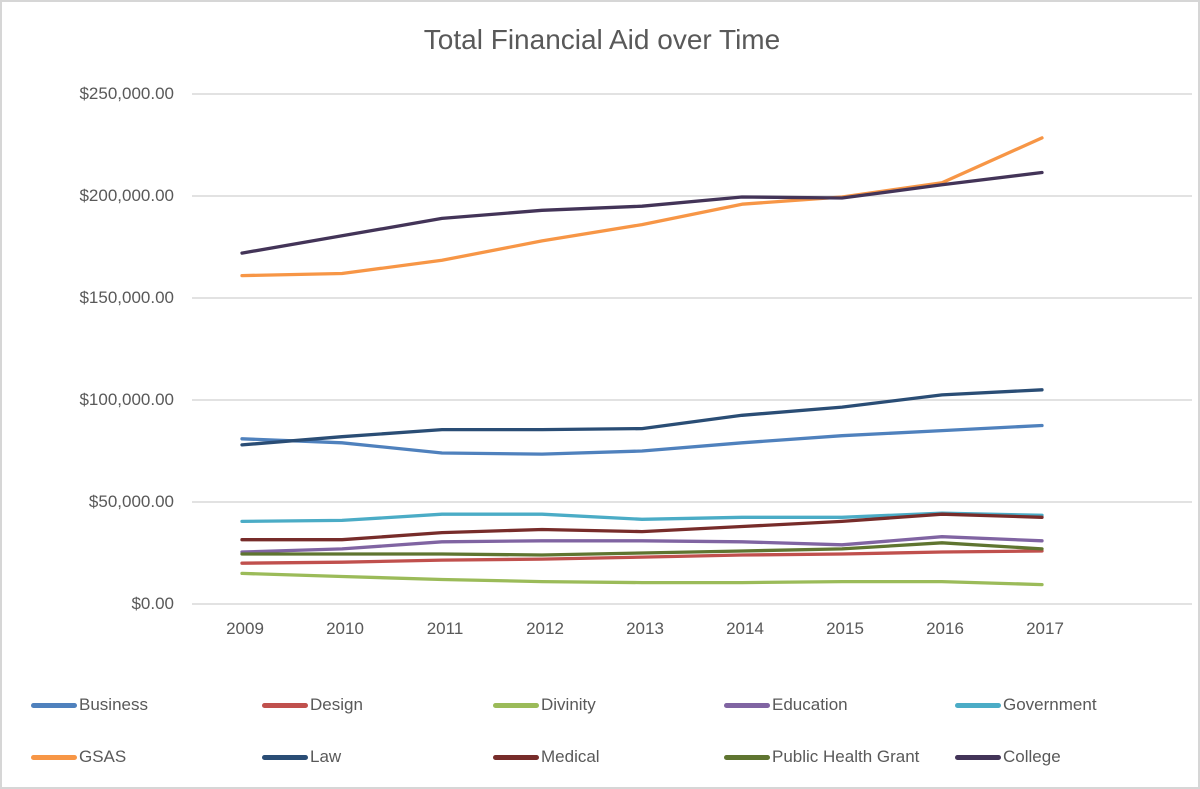 The width and height of the screenshot is (1200, 789). Describe the element at coordinates (54, 705) in the screenshot. I see `legend-swatch-business` at that location.